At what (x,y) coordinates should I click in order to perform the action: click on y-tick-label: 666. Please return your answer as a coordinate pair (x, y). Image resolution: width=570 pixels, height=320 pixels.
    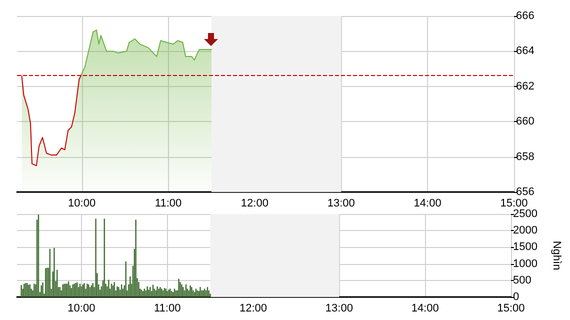
    Looking at the image, I should click on (525, 16).